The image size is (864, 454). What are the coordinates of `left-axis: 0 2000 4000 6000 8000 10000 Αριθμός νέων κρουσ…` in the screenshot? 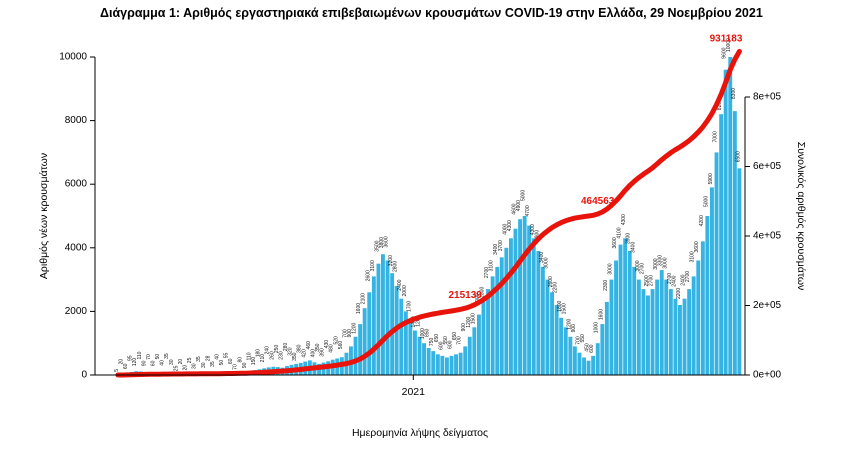 It's located at (67, 216).